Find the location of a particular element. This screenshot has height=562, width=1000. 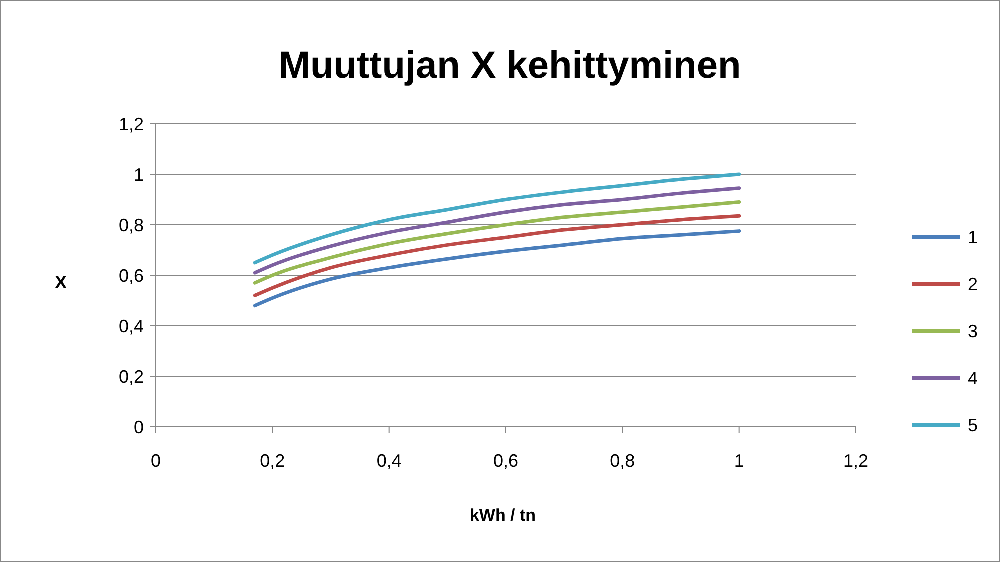

y-tick-label: 0,8 is located at coordinates (131, 225).